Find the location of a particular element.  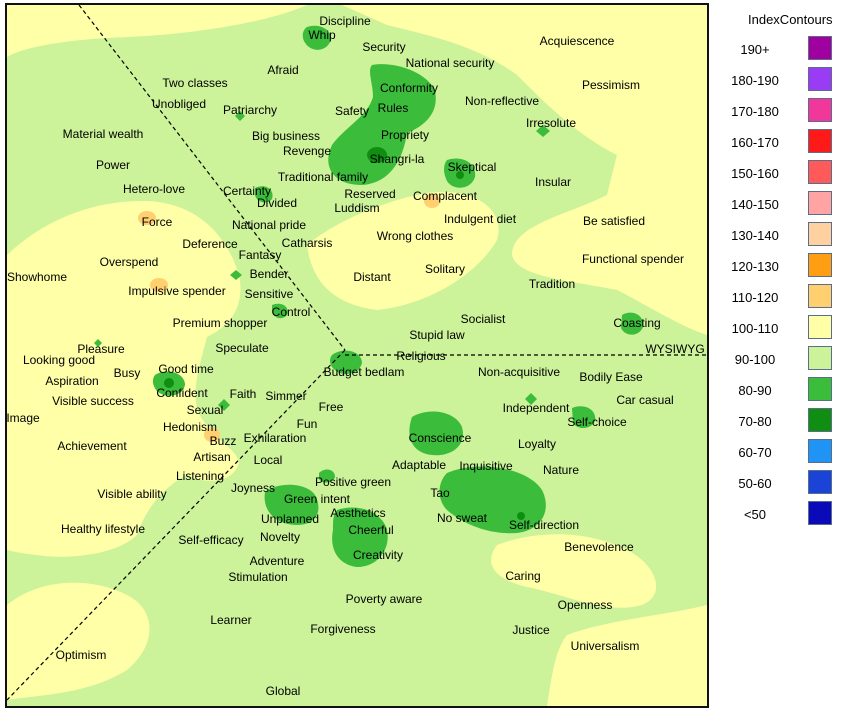

map-label: WYSIWYG is located at coordinates (675, 349).